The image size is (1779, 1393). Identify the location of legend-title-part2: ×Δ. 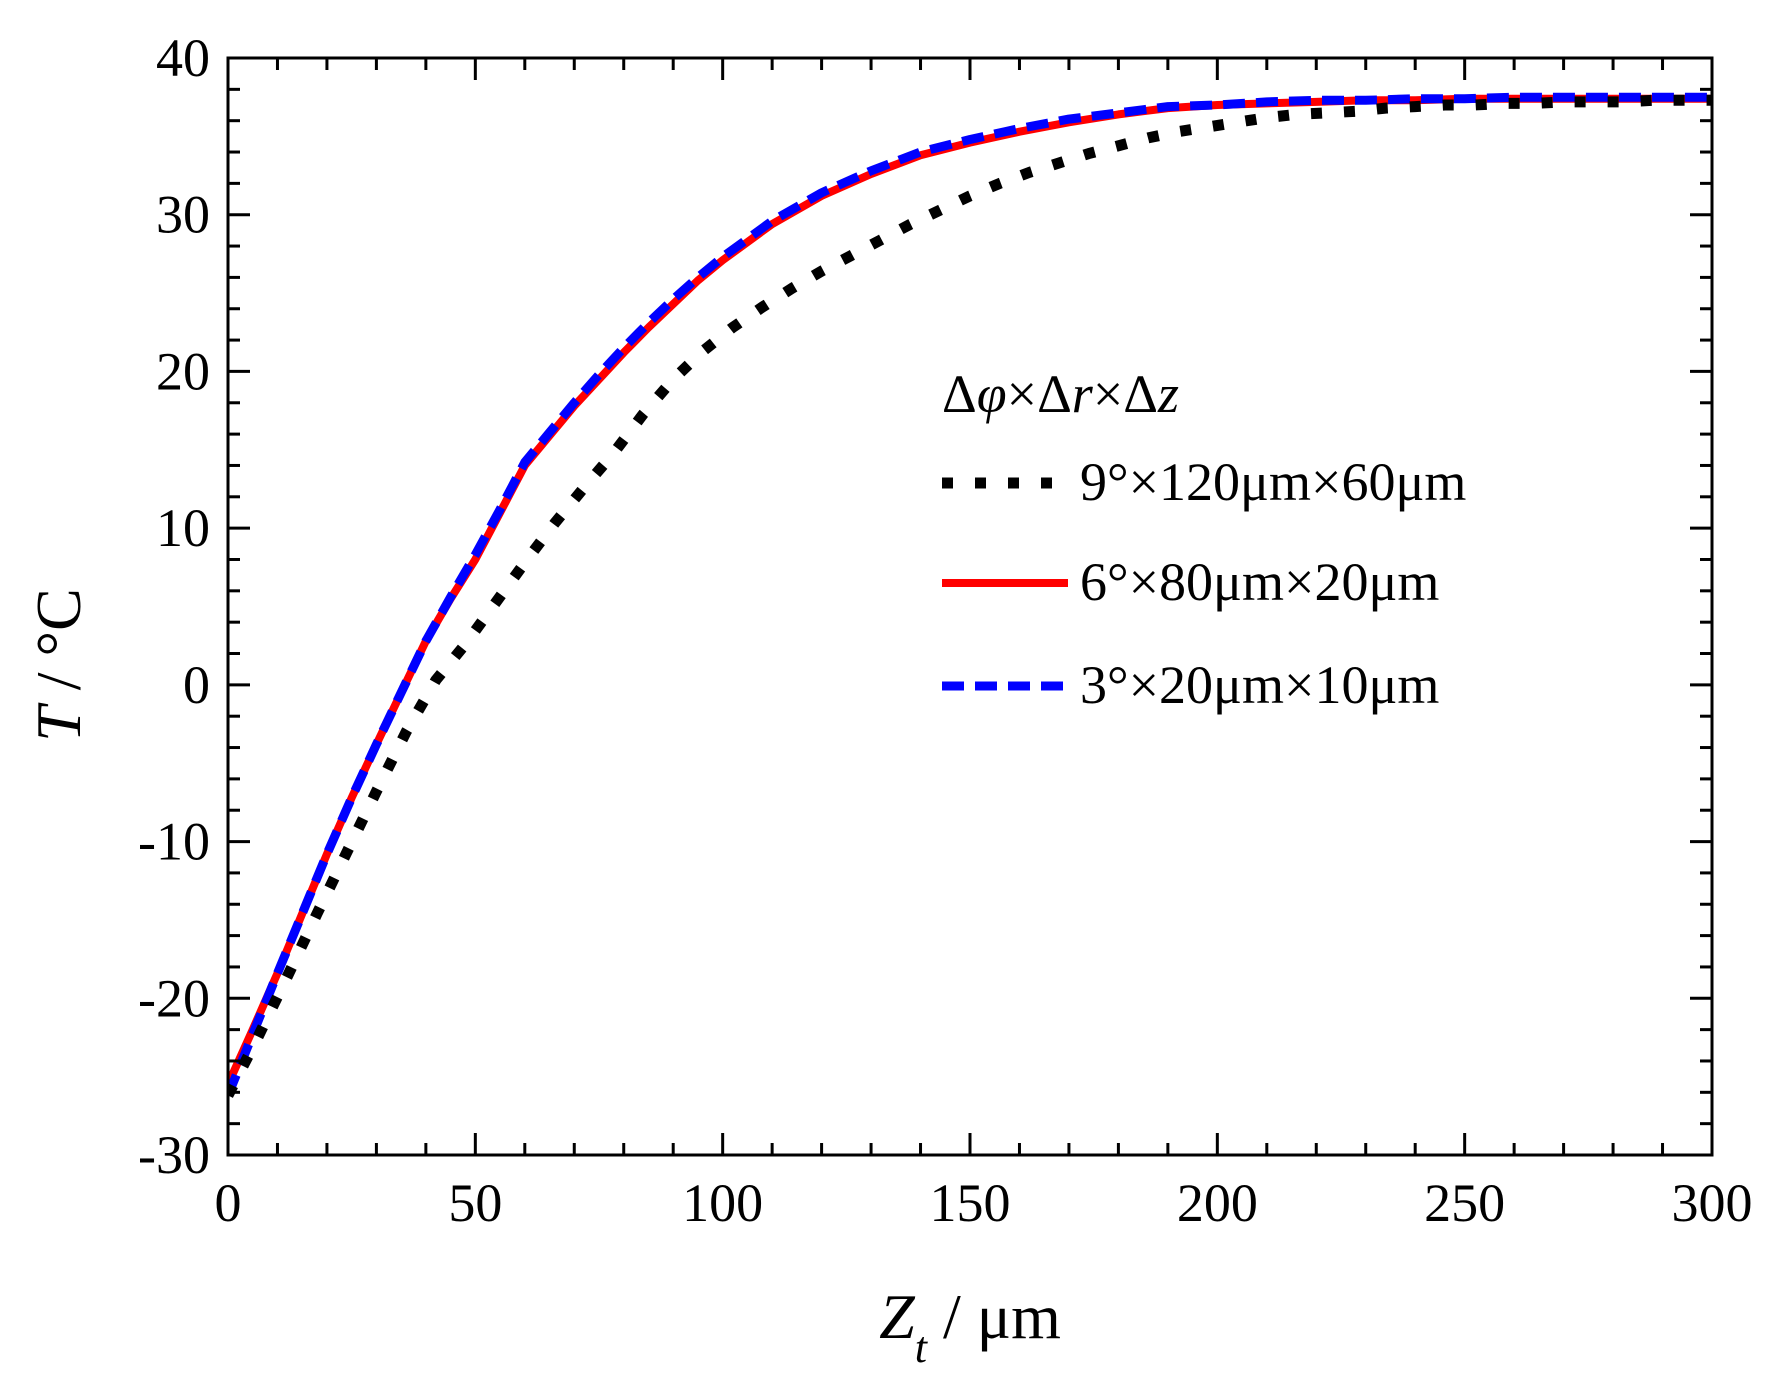
(1039, 394).